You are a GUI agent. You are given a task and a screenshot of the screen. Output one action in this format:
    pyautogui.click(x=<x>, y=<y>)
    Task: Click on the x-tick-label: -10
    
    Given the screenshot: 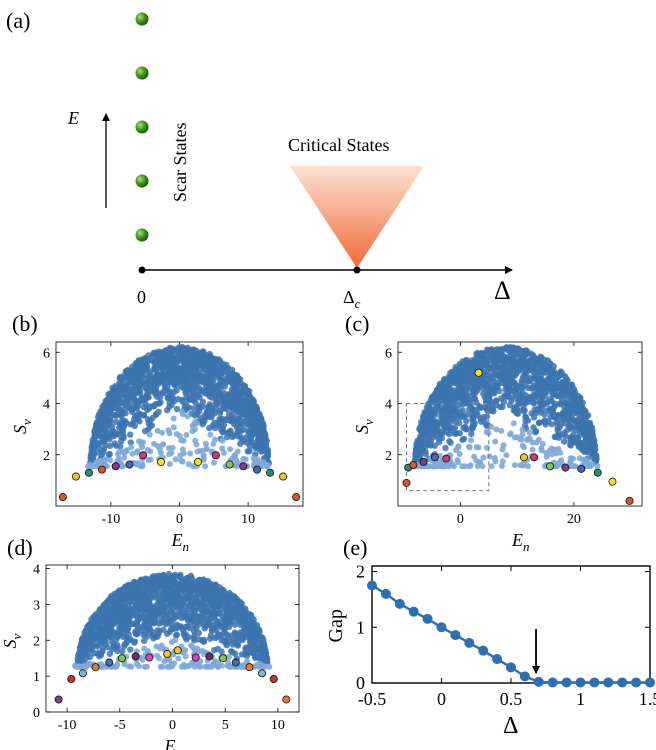 What is the action you would take?
    pyautogui.click(x=111, y=519)
    